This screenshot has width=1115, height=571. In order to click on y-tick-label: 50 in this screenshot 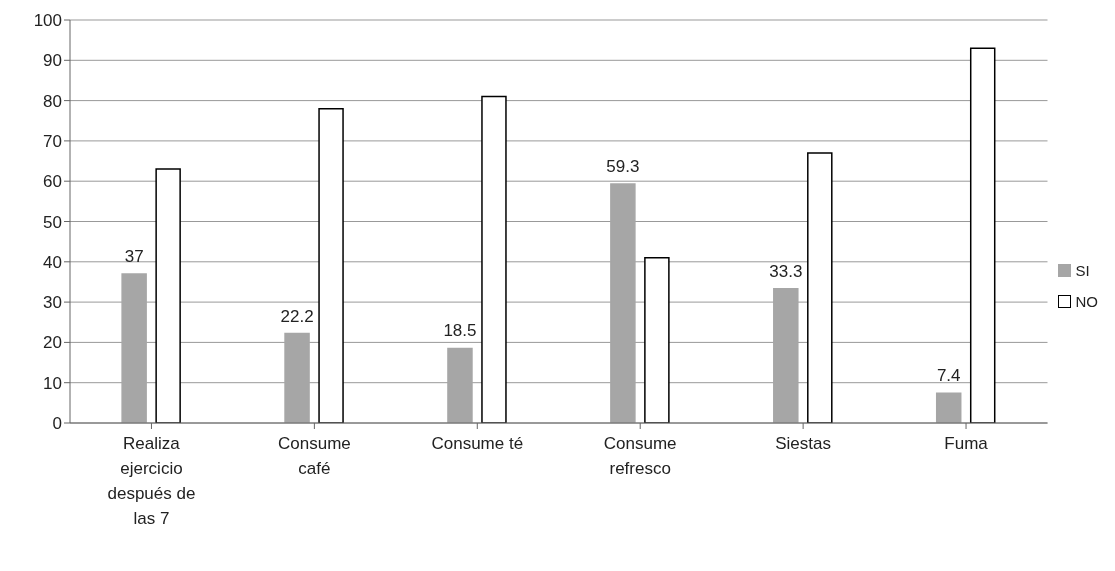, I will do `click(52, 222)`.